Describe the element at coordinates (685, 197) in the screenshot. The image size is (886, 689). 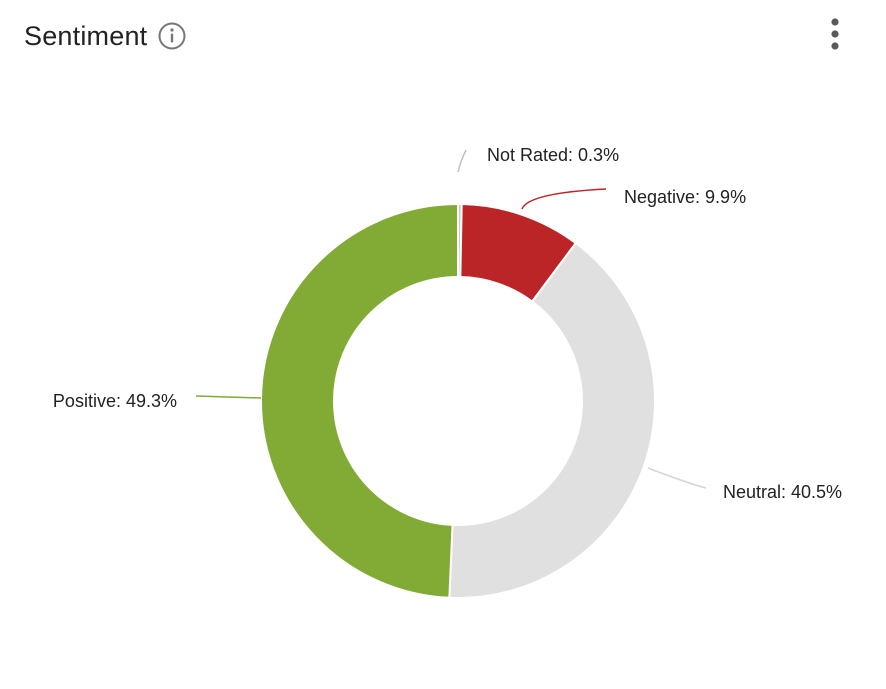
I see `data-label-negative: Negative: 9.9%` at that location.